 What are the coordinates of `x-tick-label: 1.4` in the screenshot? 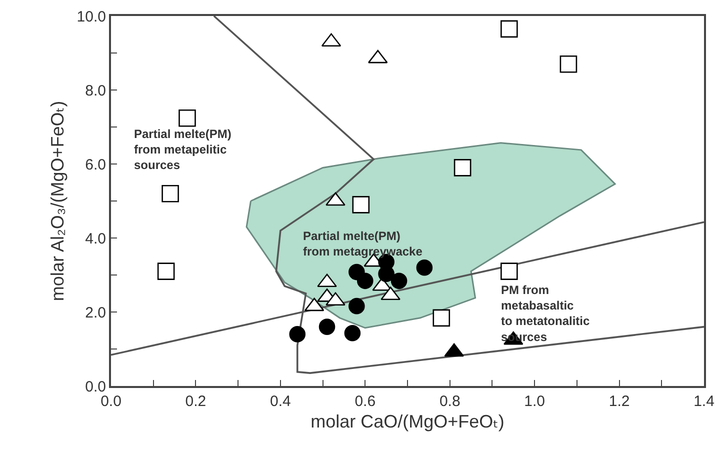 It's located at (704, 401).